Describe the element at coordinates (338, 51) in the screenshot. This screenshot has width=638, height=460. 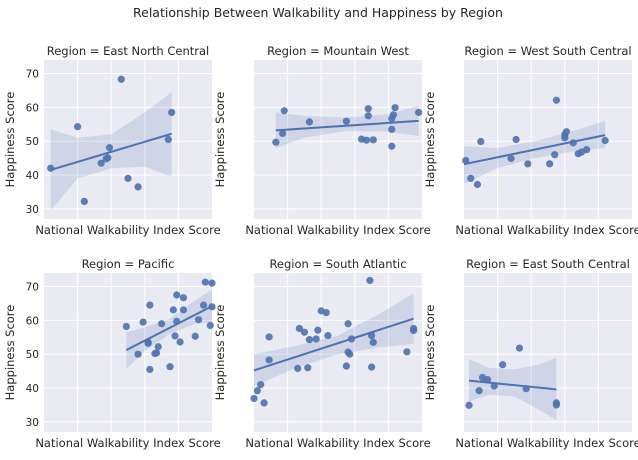
I see `panel-title: Region = Mountain West` at that location.